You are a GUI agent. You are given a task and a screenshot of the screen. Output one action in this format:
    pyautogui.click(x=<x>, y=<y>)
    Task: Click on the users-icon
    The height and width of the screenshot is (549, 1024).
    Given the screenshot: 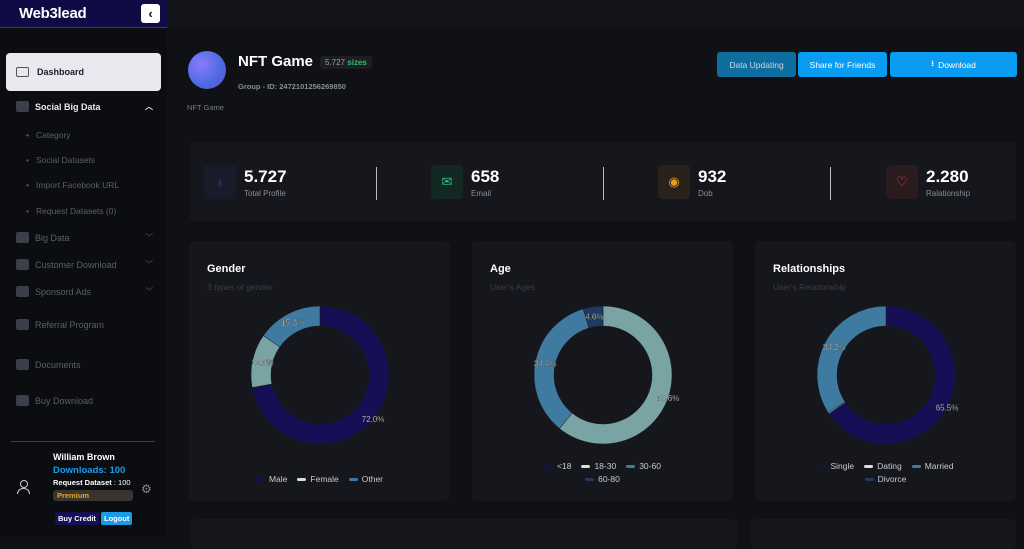 What is the action you would take?
    pyautogui.click(x=22, y=324)
    